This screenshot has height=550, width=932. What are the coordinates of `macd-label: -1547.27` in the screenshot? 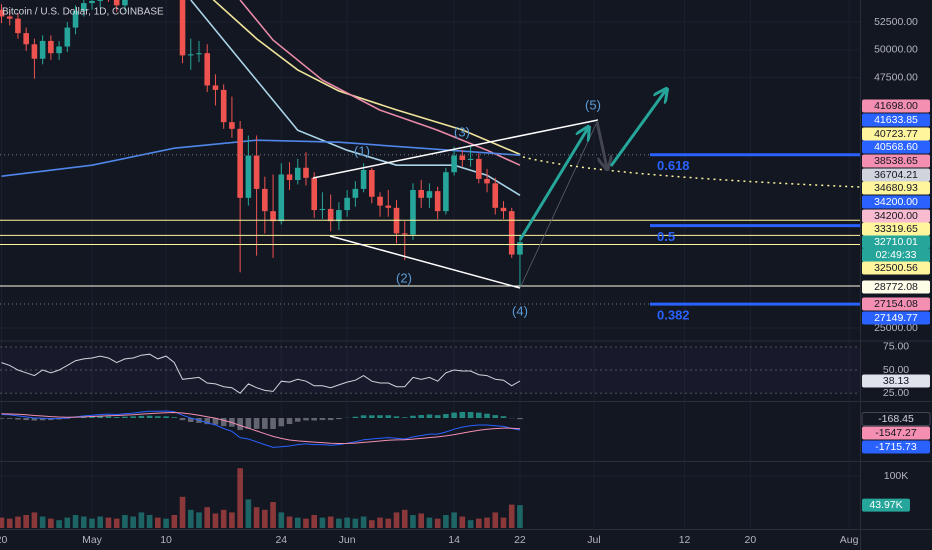 It's located at (896, 433).